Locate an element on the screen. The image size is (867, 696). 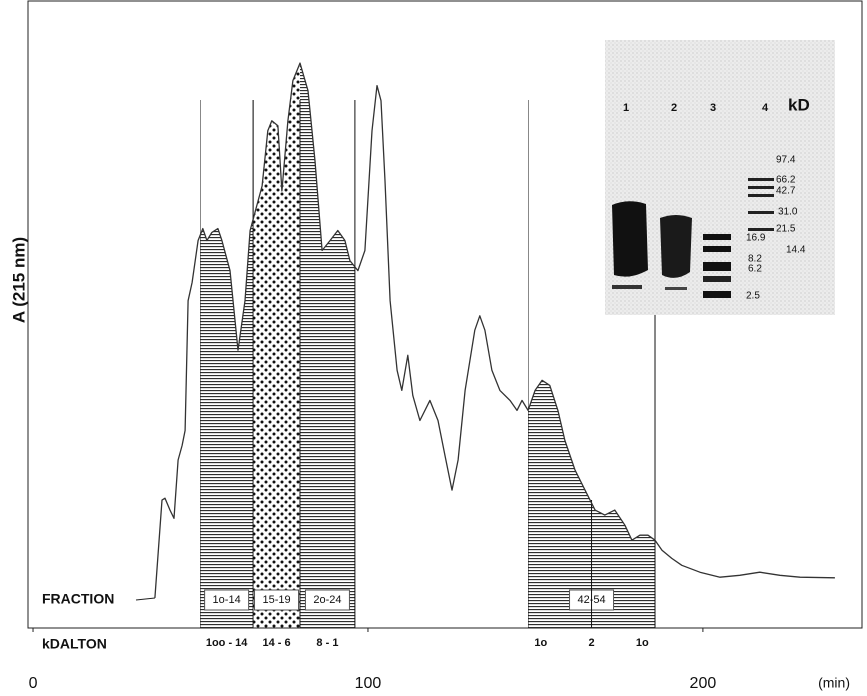
gel-lane-label: 2 is located at coordinates (674, 108).